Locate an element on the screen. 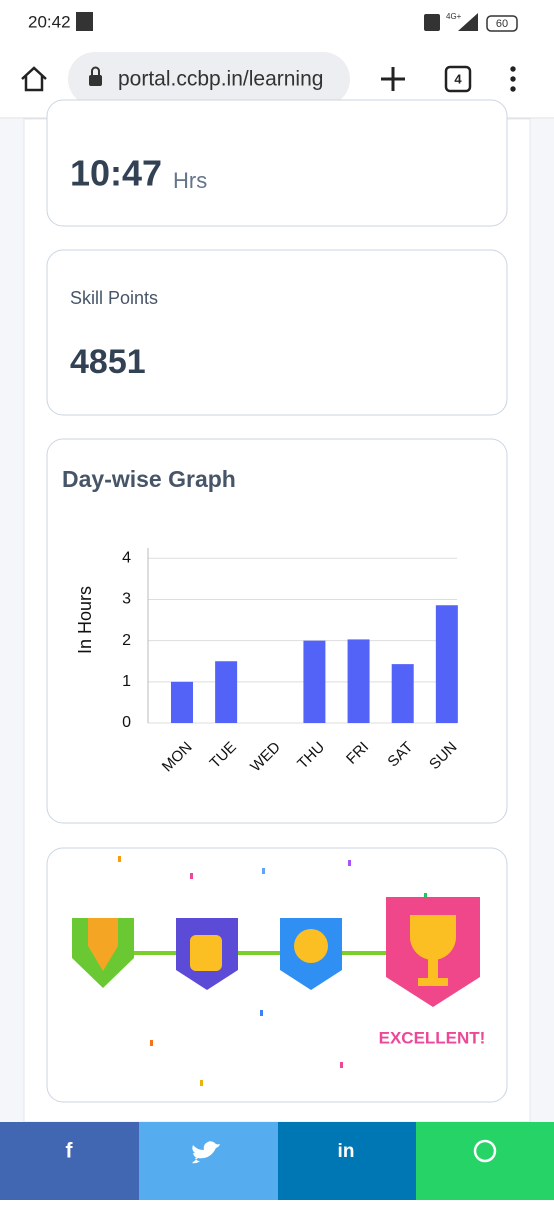 This screenshot has width=554, height=1205. confetti is located at coordinates (272, 971).